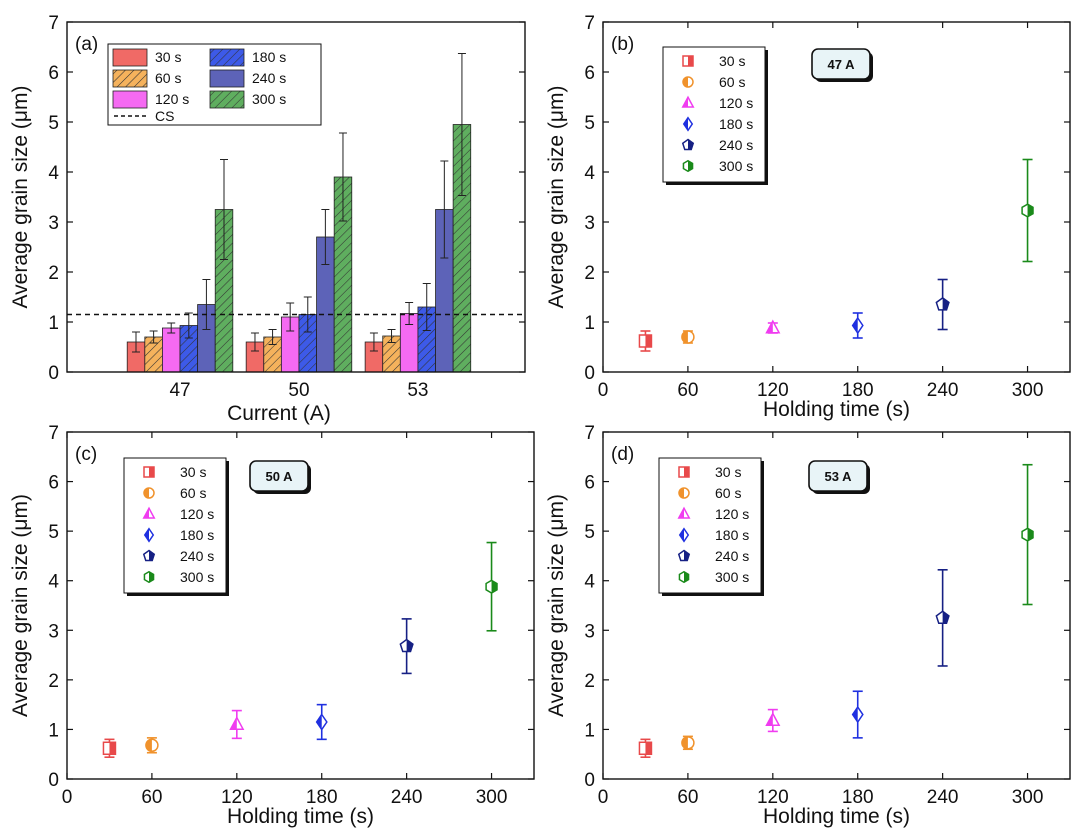  Describe the element at coordinates (227, 78) in the screenshot. I see `legend-swatch-240-s` at that location.